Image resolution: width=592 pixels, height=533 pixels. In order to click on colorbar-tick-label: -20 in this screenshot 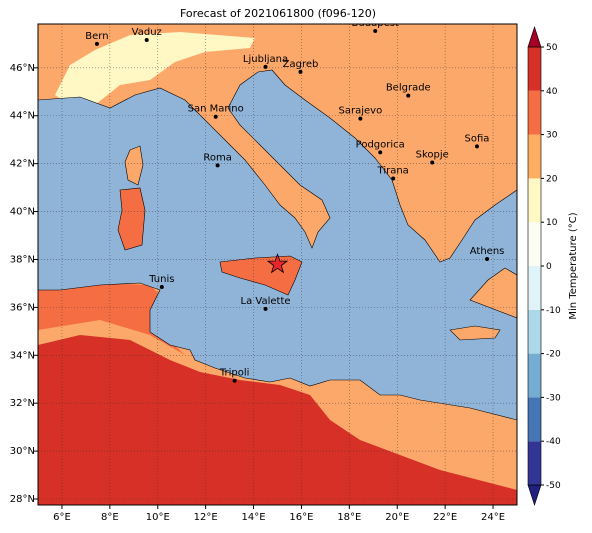, I will do `click(553, 355)`.